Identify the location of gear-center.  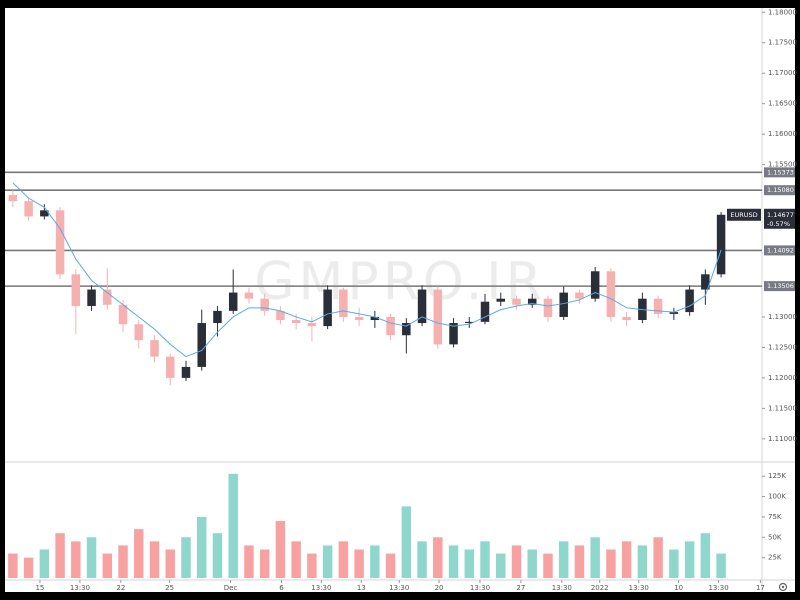
(783, 587).